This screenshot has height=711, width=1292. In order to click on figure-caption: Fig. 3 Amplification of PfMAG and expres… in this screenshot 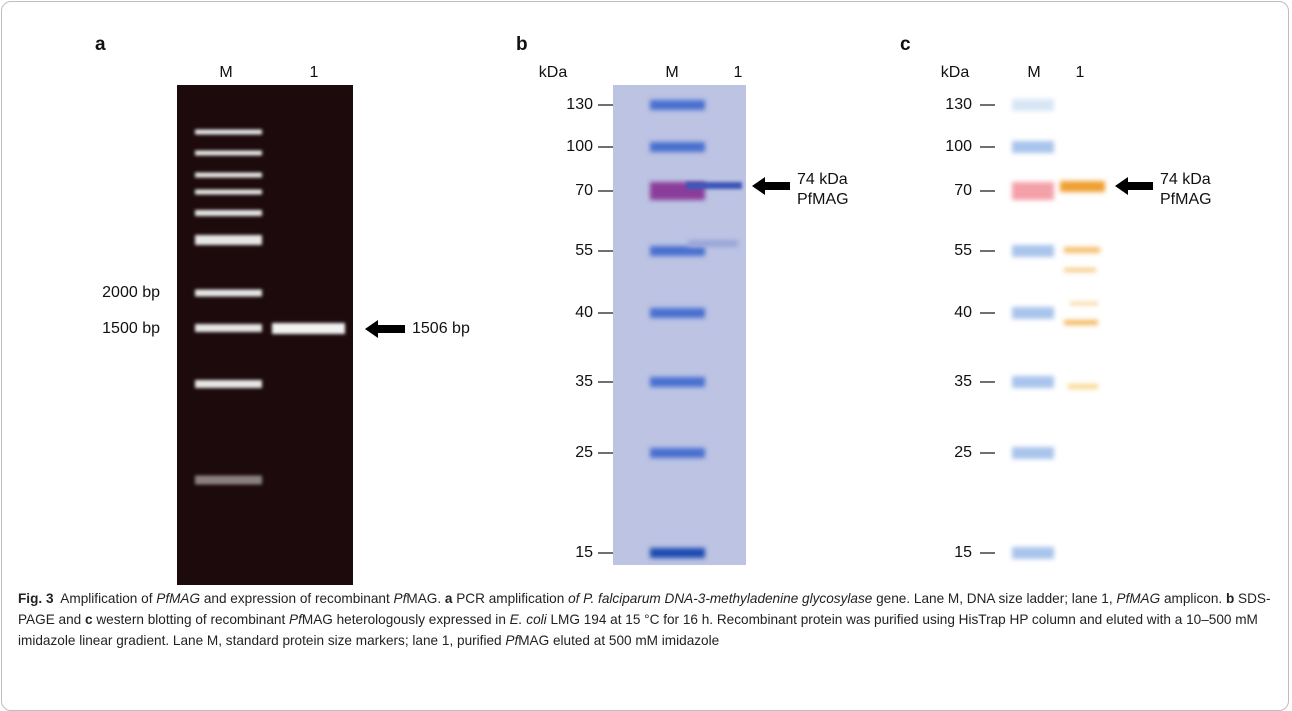, I will do `click(649, 619)`.